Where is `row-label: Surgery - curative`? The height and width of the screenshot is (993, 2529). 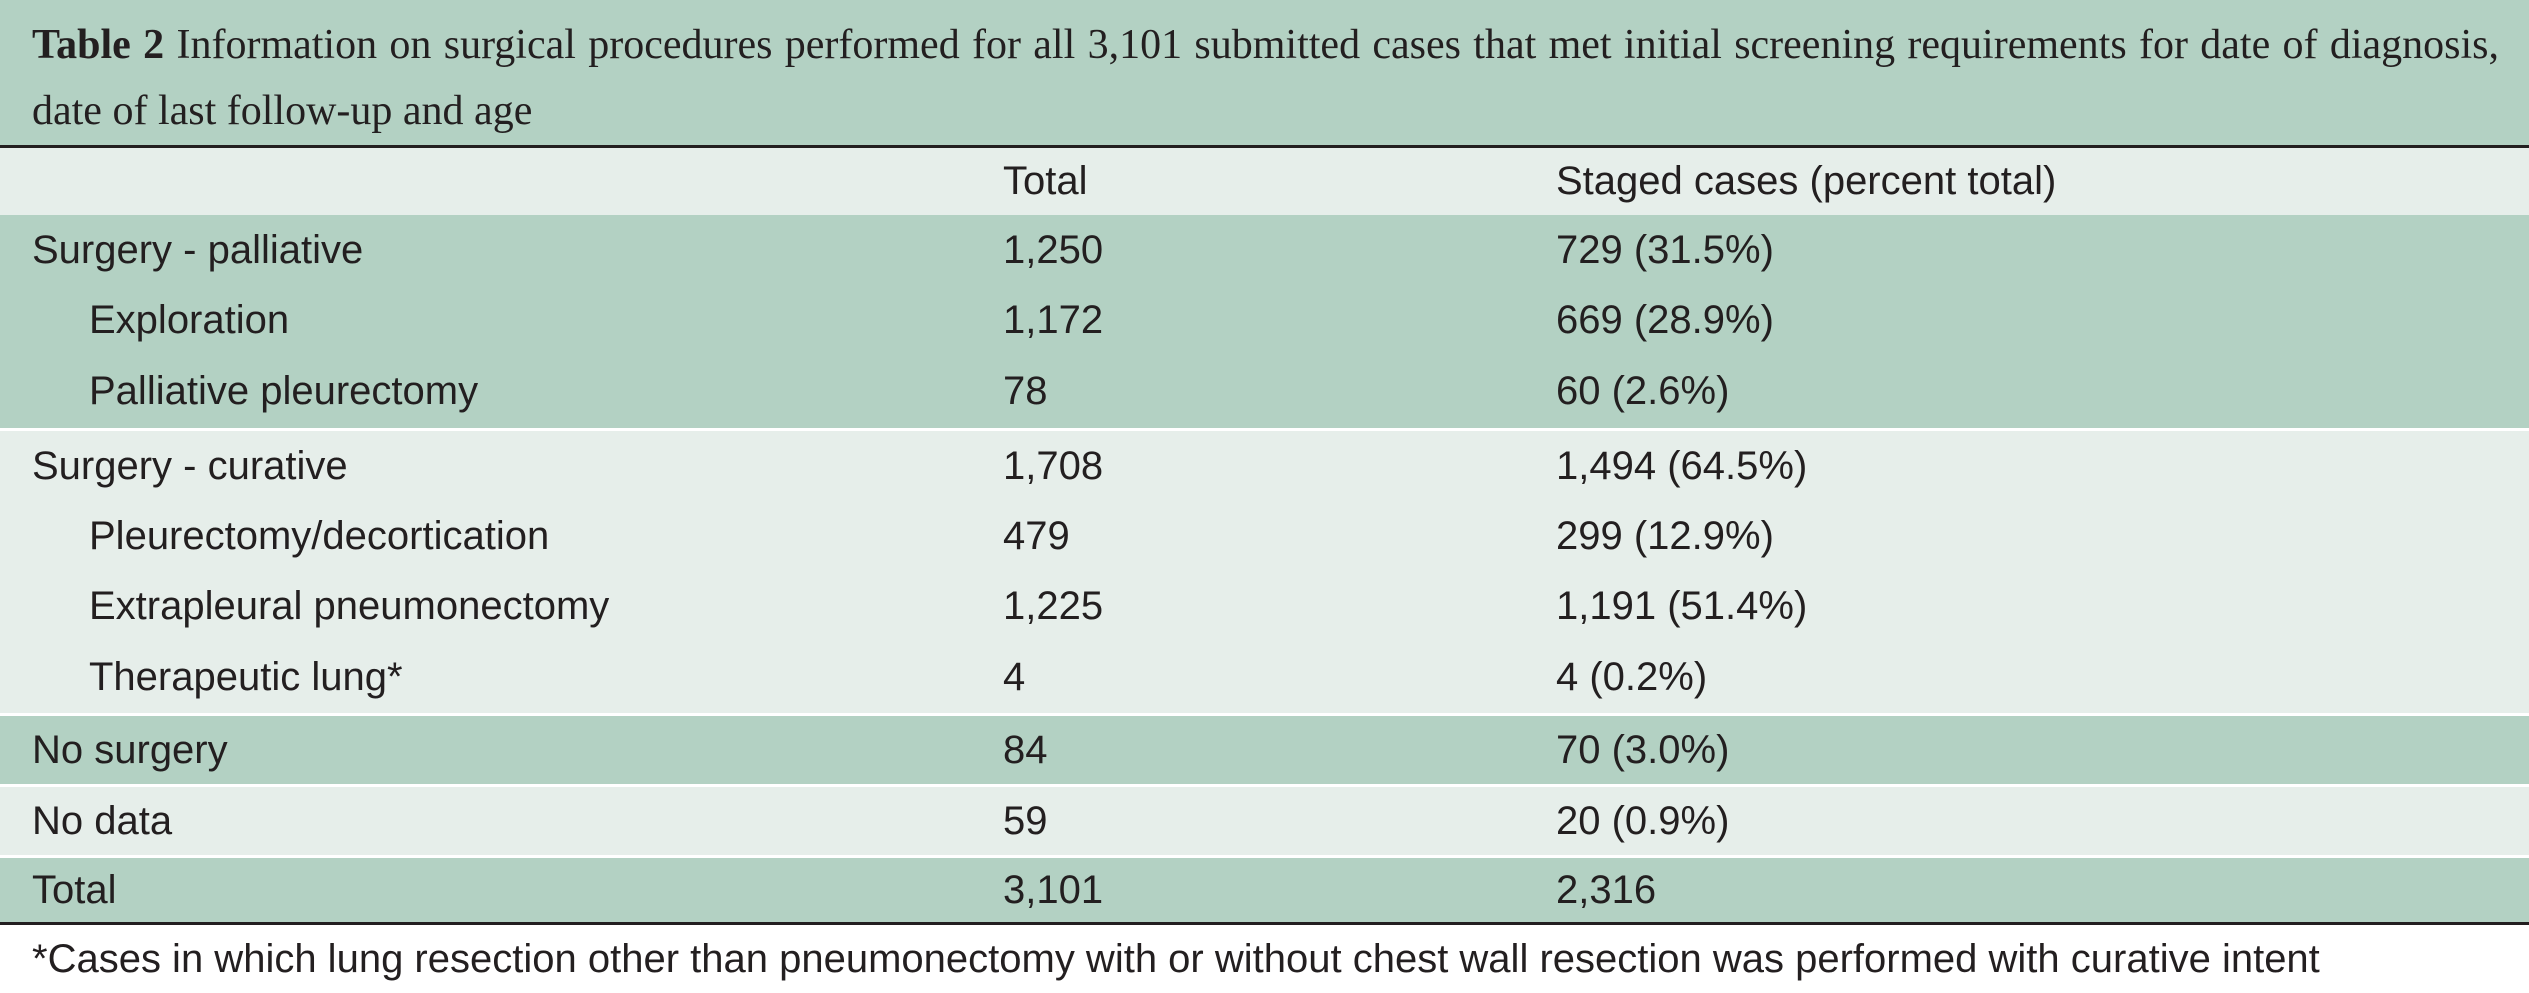
row-label: Surgery - curative is located at coordinates (190, 465).